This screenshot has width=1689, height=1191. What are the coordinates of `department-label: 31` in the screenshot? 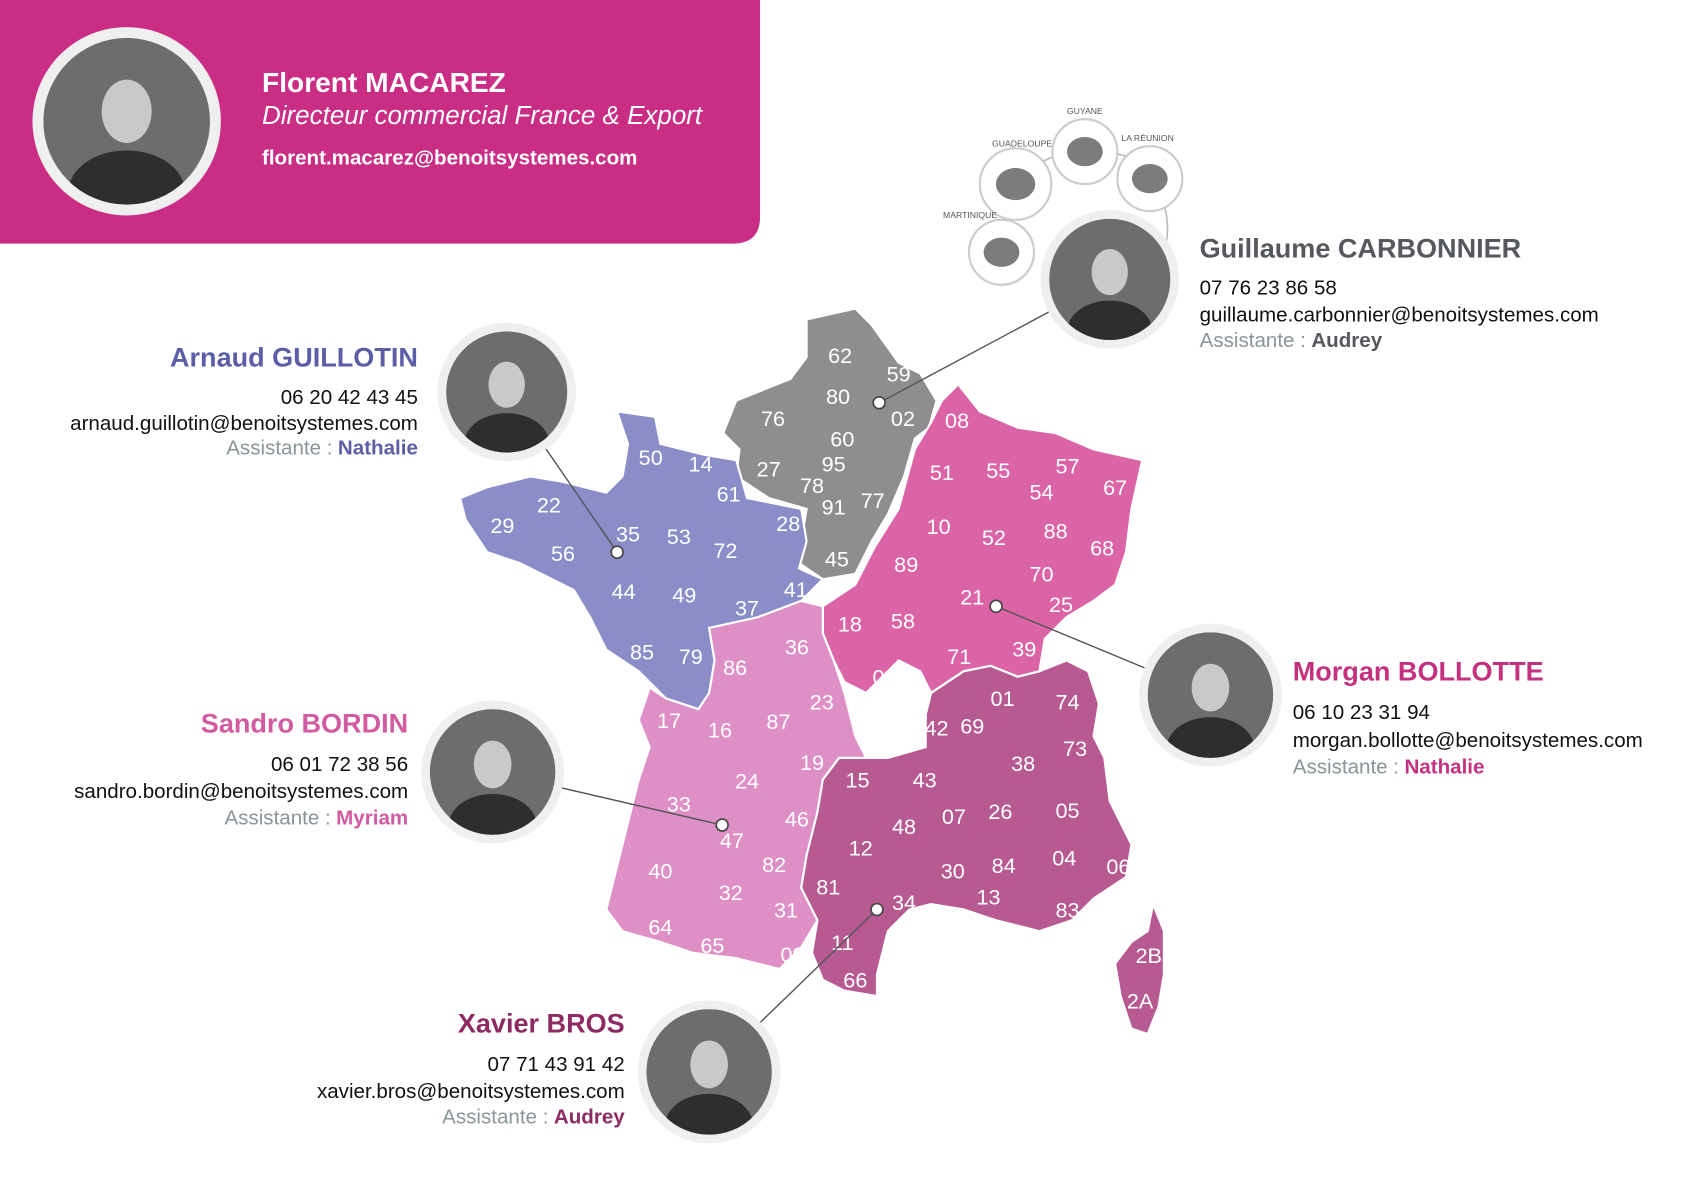 It's located at (786, 909).